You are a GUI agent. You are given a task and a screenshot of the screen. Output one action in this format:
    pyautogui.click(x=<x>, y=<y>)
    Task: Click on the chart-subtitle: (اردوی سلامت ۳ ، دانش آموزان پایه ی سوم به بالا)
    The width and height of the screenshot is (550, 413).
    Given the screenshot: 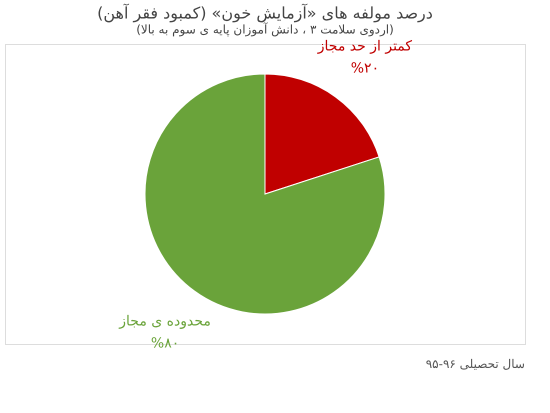 What is the action you would take?
    pyautogui.click(x=265, y=28)
    